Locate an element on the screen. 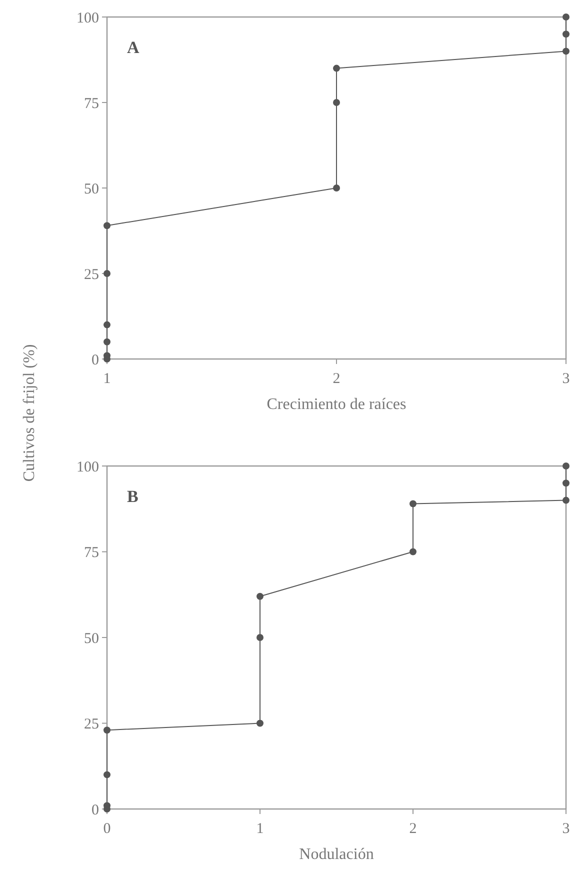 This screenshot has height=879, width=584. annotation: B is located at coordinates (132, 496).